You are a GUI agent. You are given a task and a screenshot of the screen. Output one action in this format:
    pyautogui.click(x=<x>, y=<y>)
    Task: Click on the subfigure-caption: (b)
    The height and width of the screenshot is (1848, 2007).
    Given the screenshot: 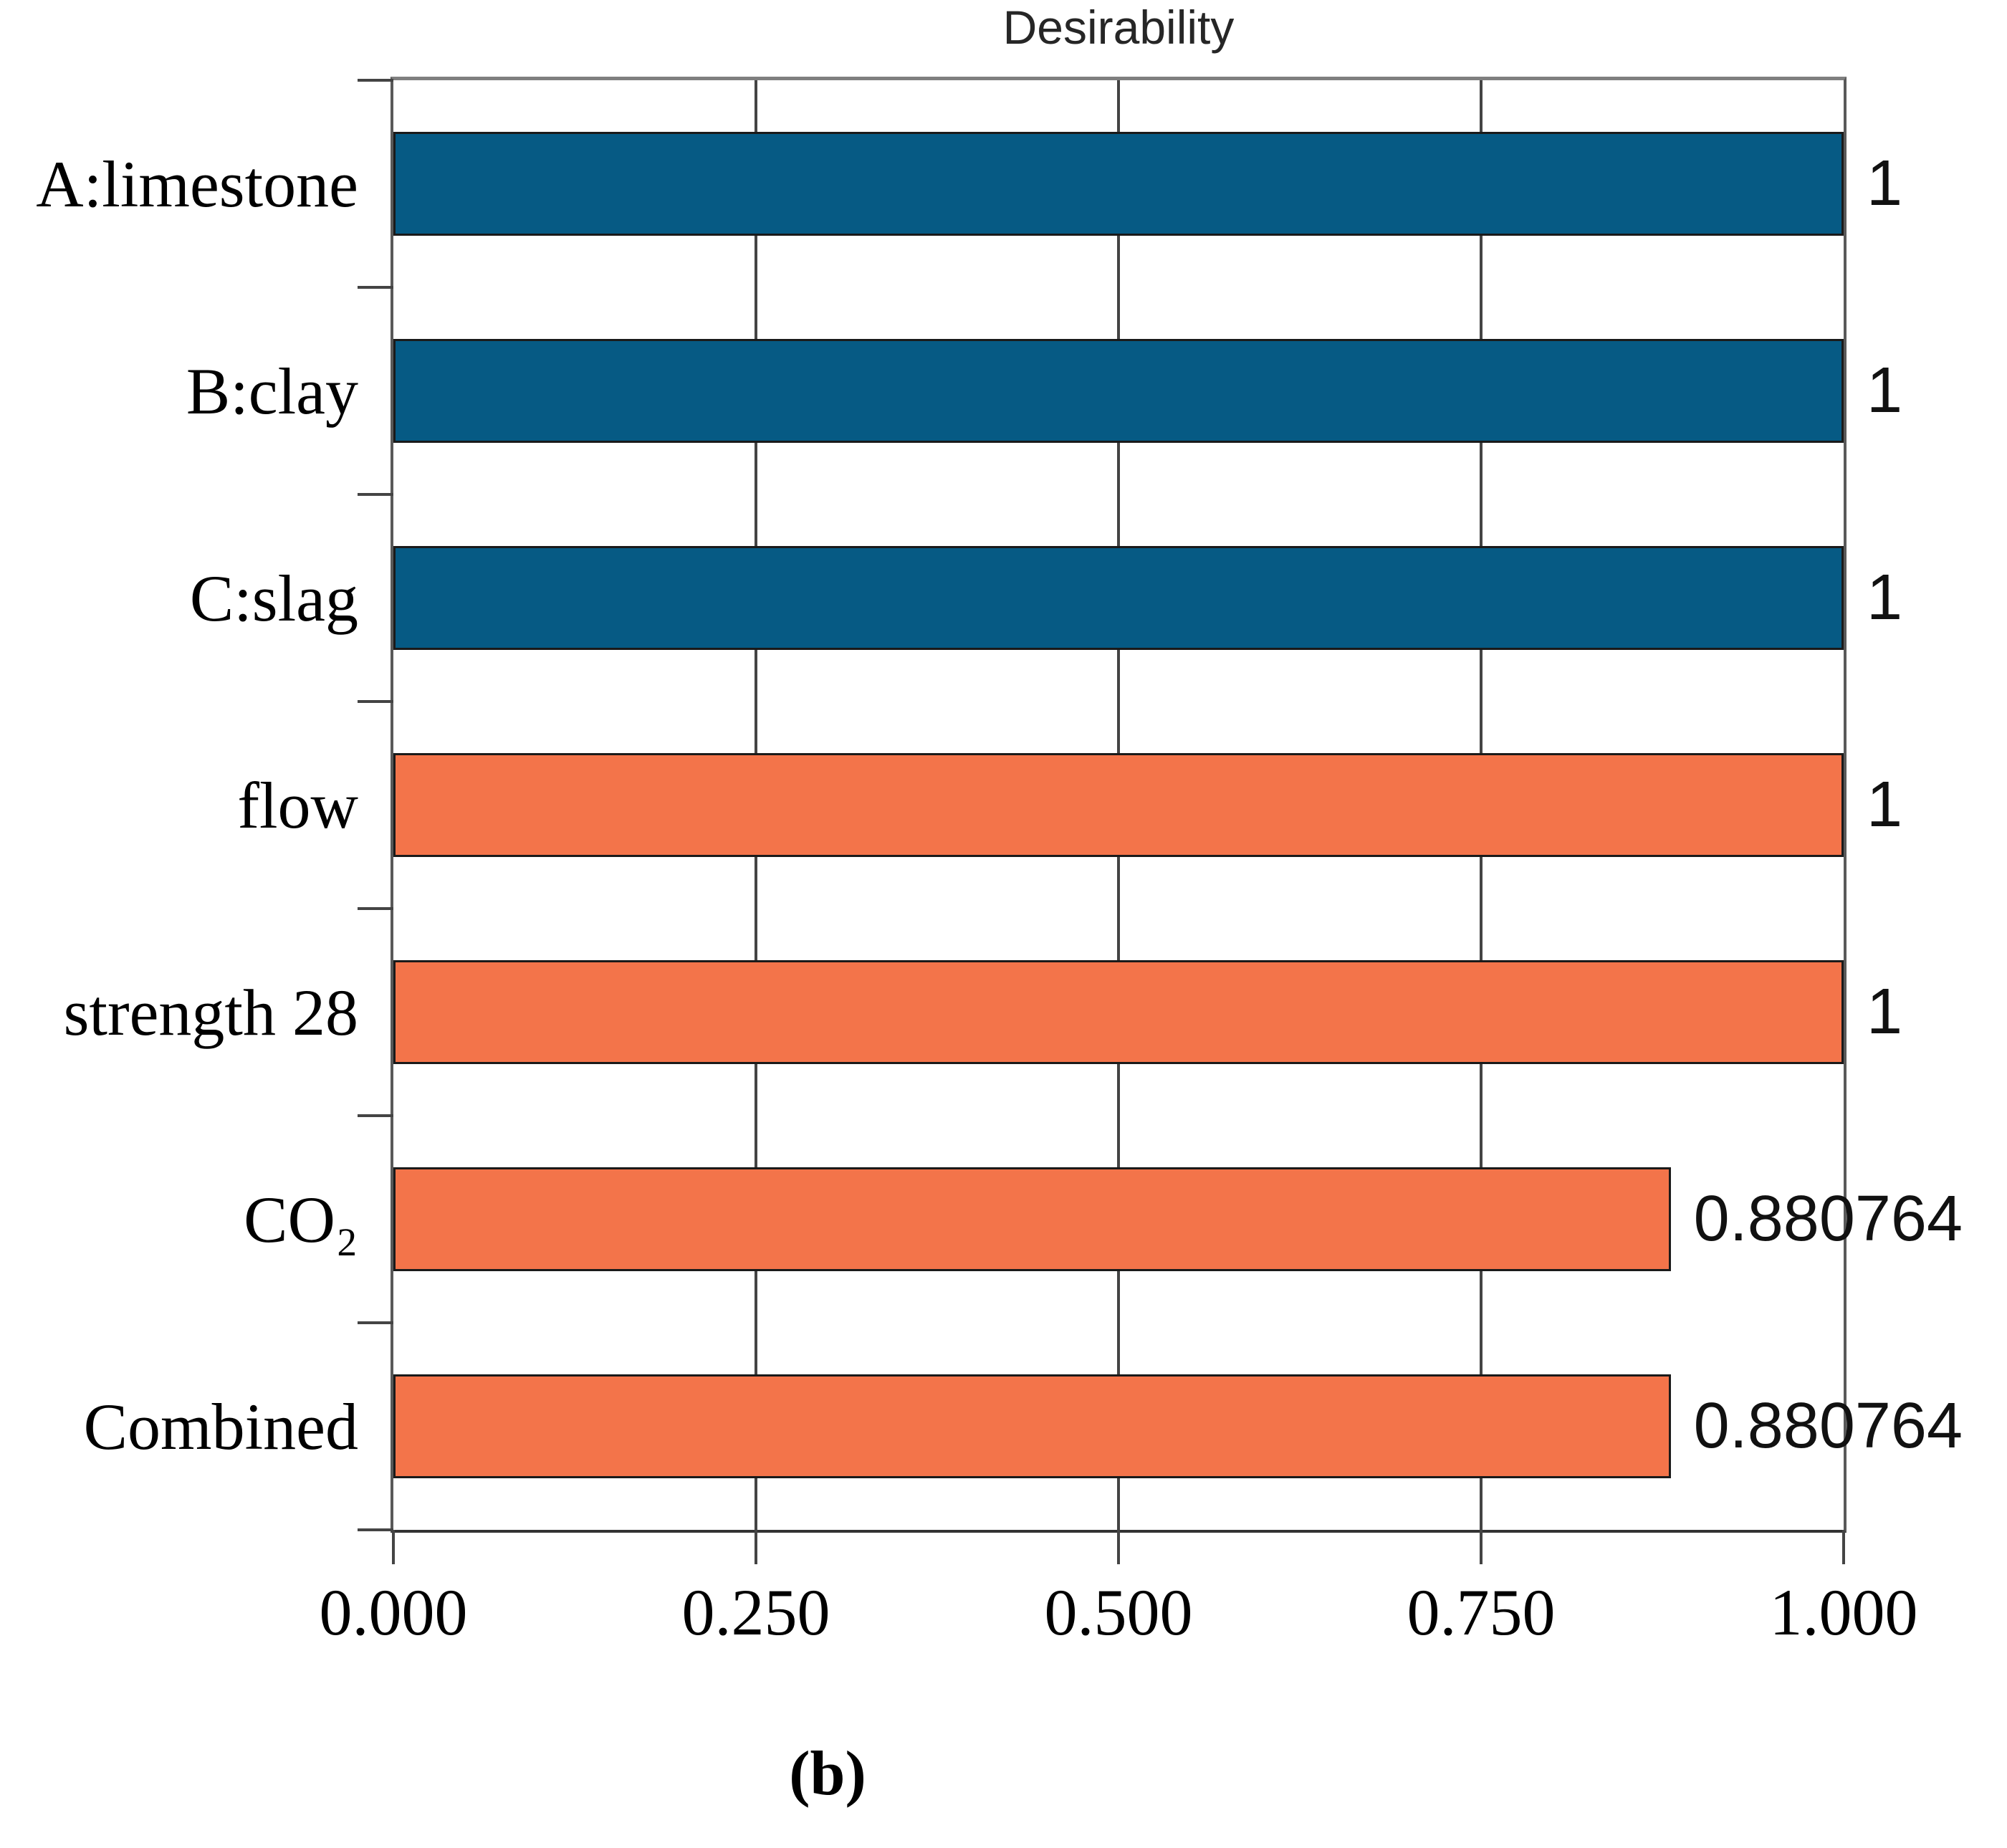 What is the action you would take?
    pyautogui.click(x=827, y=1774)
    